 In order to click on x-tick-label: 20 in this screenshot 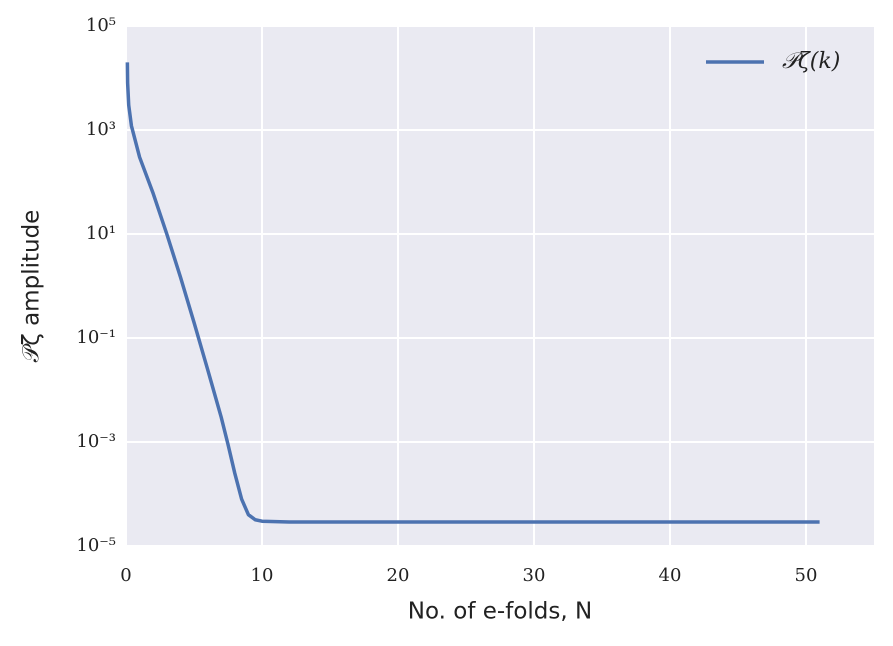, I will do `click(398, 575)`.